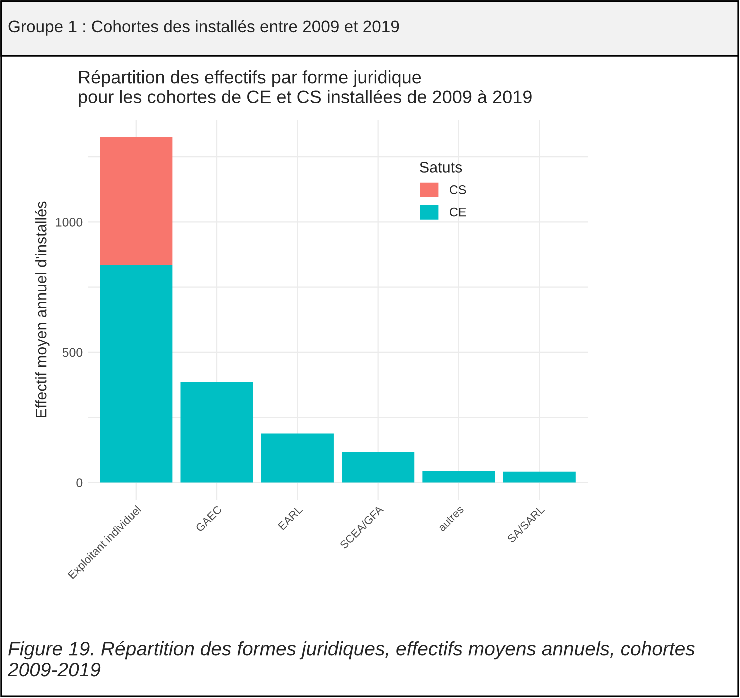 The width and height of the screenshot is (740, 698). What do you see at coordinates (458, 212) in the screenshot?
I see `legend-label: CE` at bounding box center [458, 212].